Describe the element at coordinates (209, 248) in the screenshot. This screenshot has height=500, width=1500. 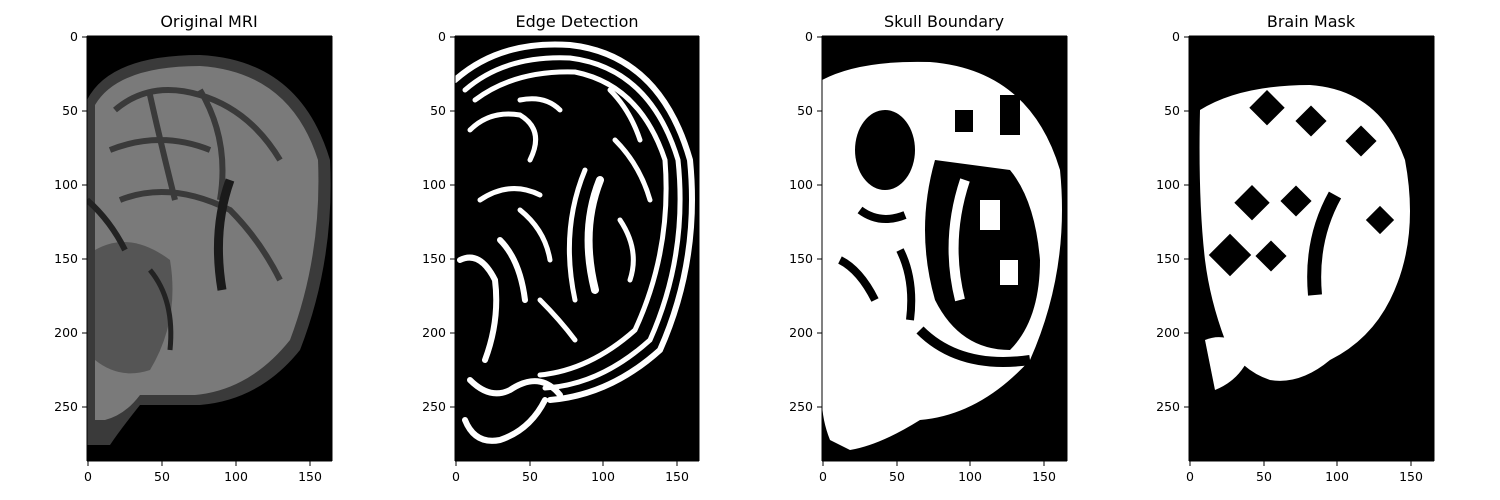
I see `mri-image` at that location.